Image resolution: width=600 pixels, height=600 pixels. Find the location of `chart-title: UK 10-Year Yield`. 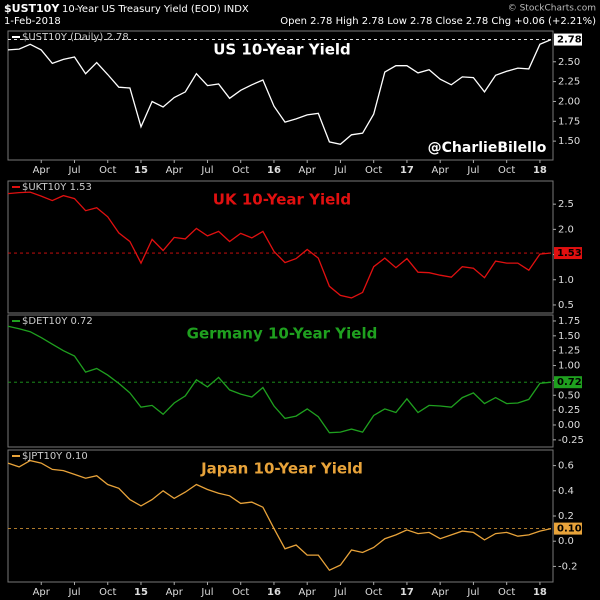

chart-title: UK 10-Year Yield is located at coordinates (282, 200).